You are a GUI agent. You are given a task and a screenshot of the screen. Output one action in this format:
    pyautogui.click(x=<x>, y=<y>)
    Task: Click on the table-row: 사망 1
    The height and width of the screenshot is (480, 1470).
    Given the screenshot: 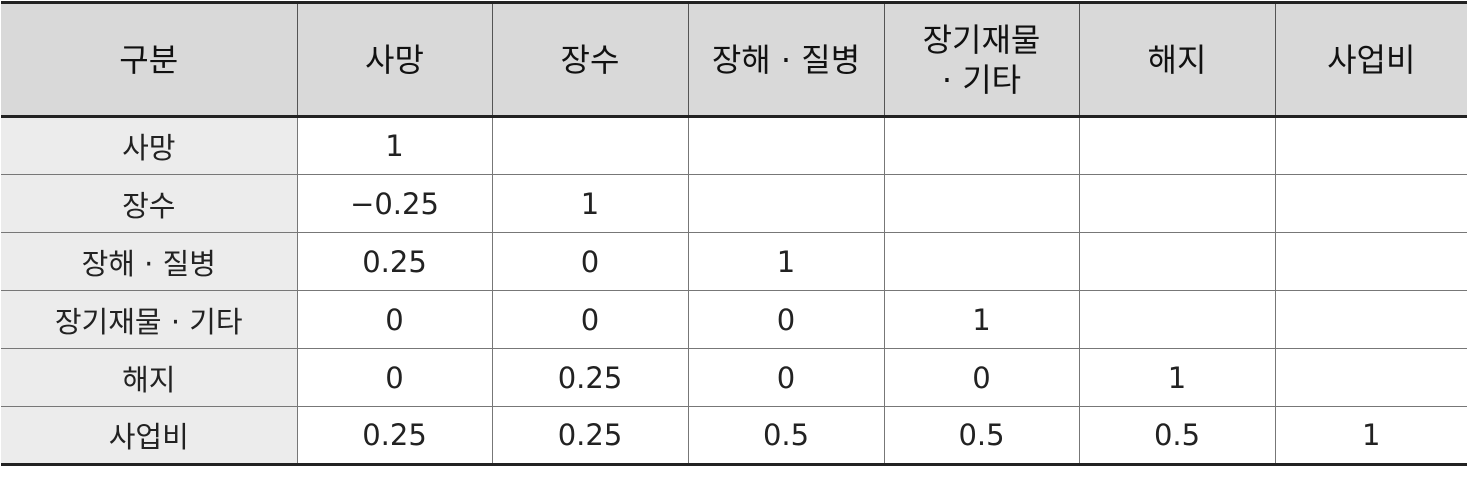 What is the action you would take?
    pyautogui.click(x=734, y=145)
    